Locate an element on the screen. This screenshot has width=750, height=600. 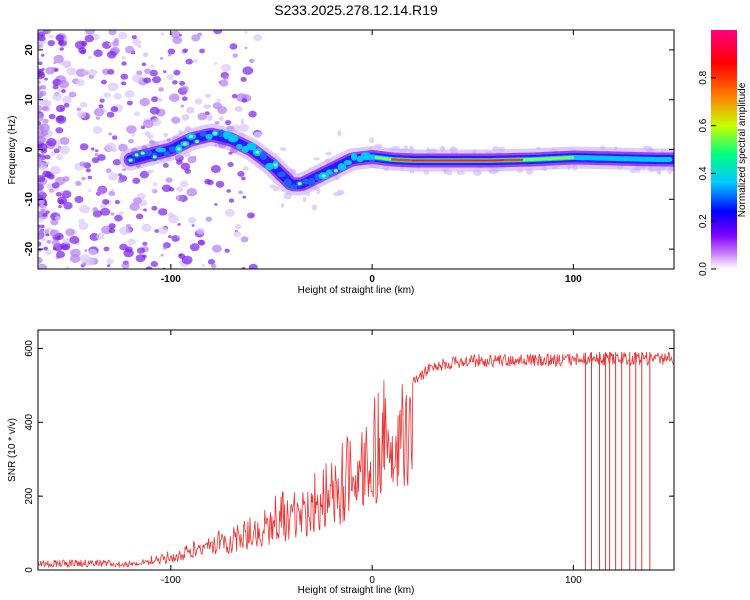
y-tick-label: 20 is located at coordinates (29, 50).